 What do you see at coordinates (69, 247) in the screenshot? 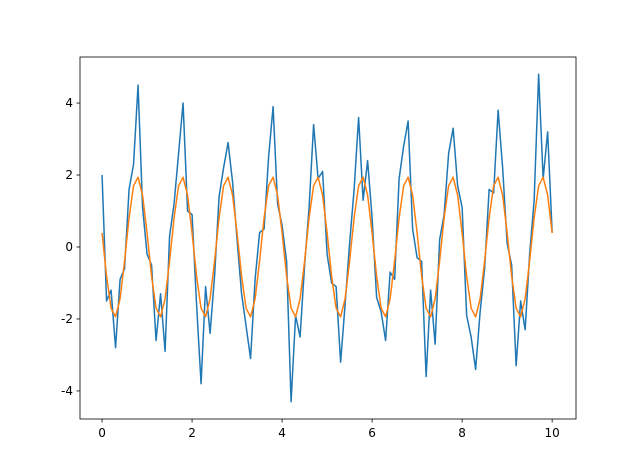
I see `y-tick-label: 0` at bounding box center [69, 247].